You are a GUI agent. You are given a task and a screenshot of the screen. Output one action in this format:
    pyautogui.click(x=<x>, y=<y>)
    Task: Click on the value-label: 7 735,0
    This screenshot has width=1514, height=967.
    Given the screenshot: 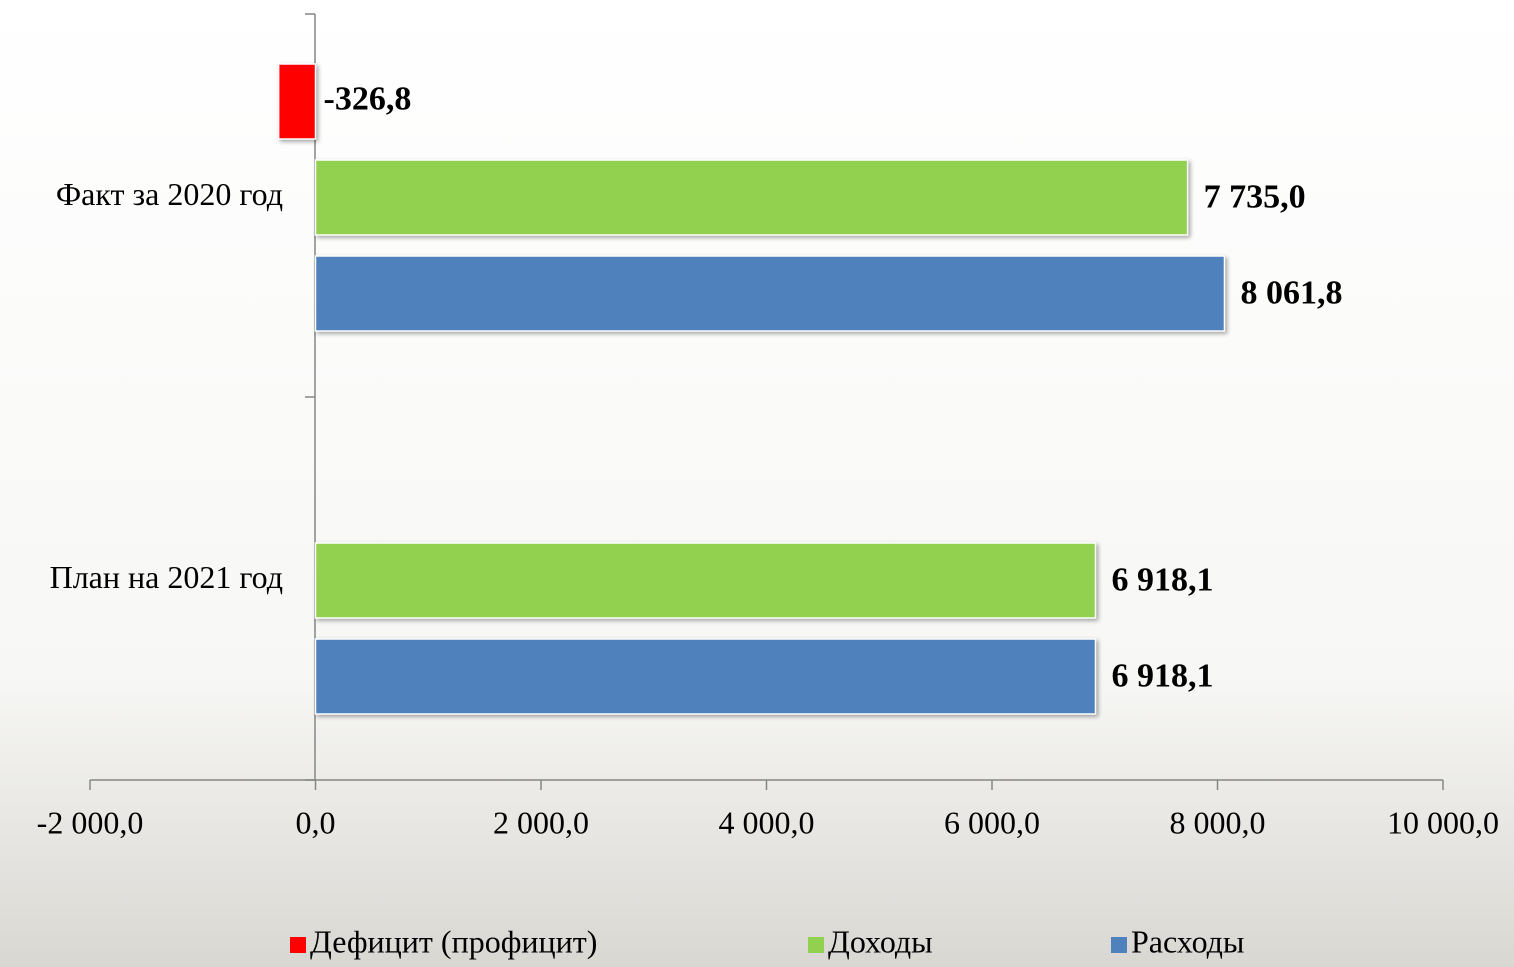 What is the action you would take?
    pyautogui.click(x=1255, y=196)
    